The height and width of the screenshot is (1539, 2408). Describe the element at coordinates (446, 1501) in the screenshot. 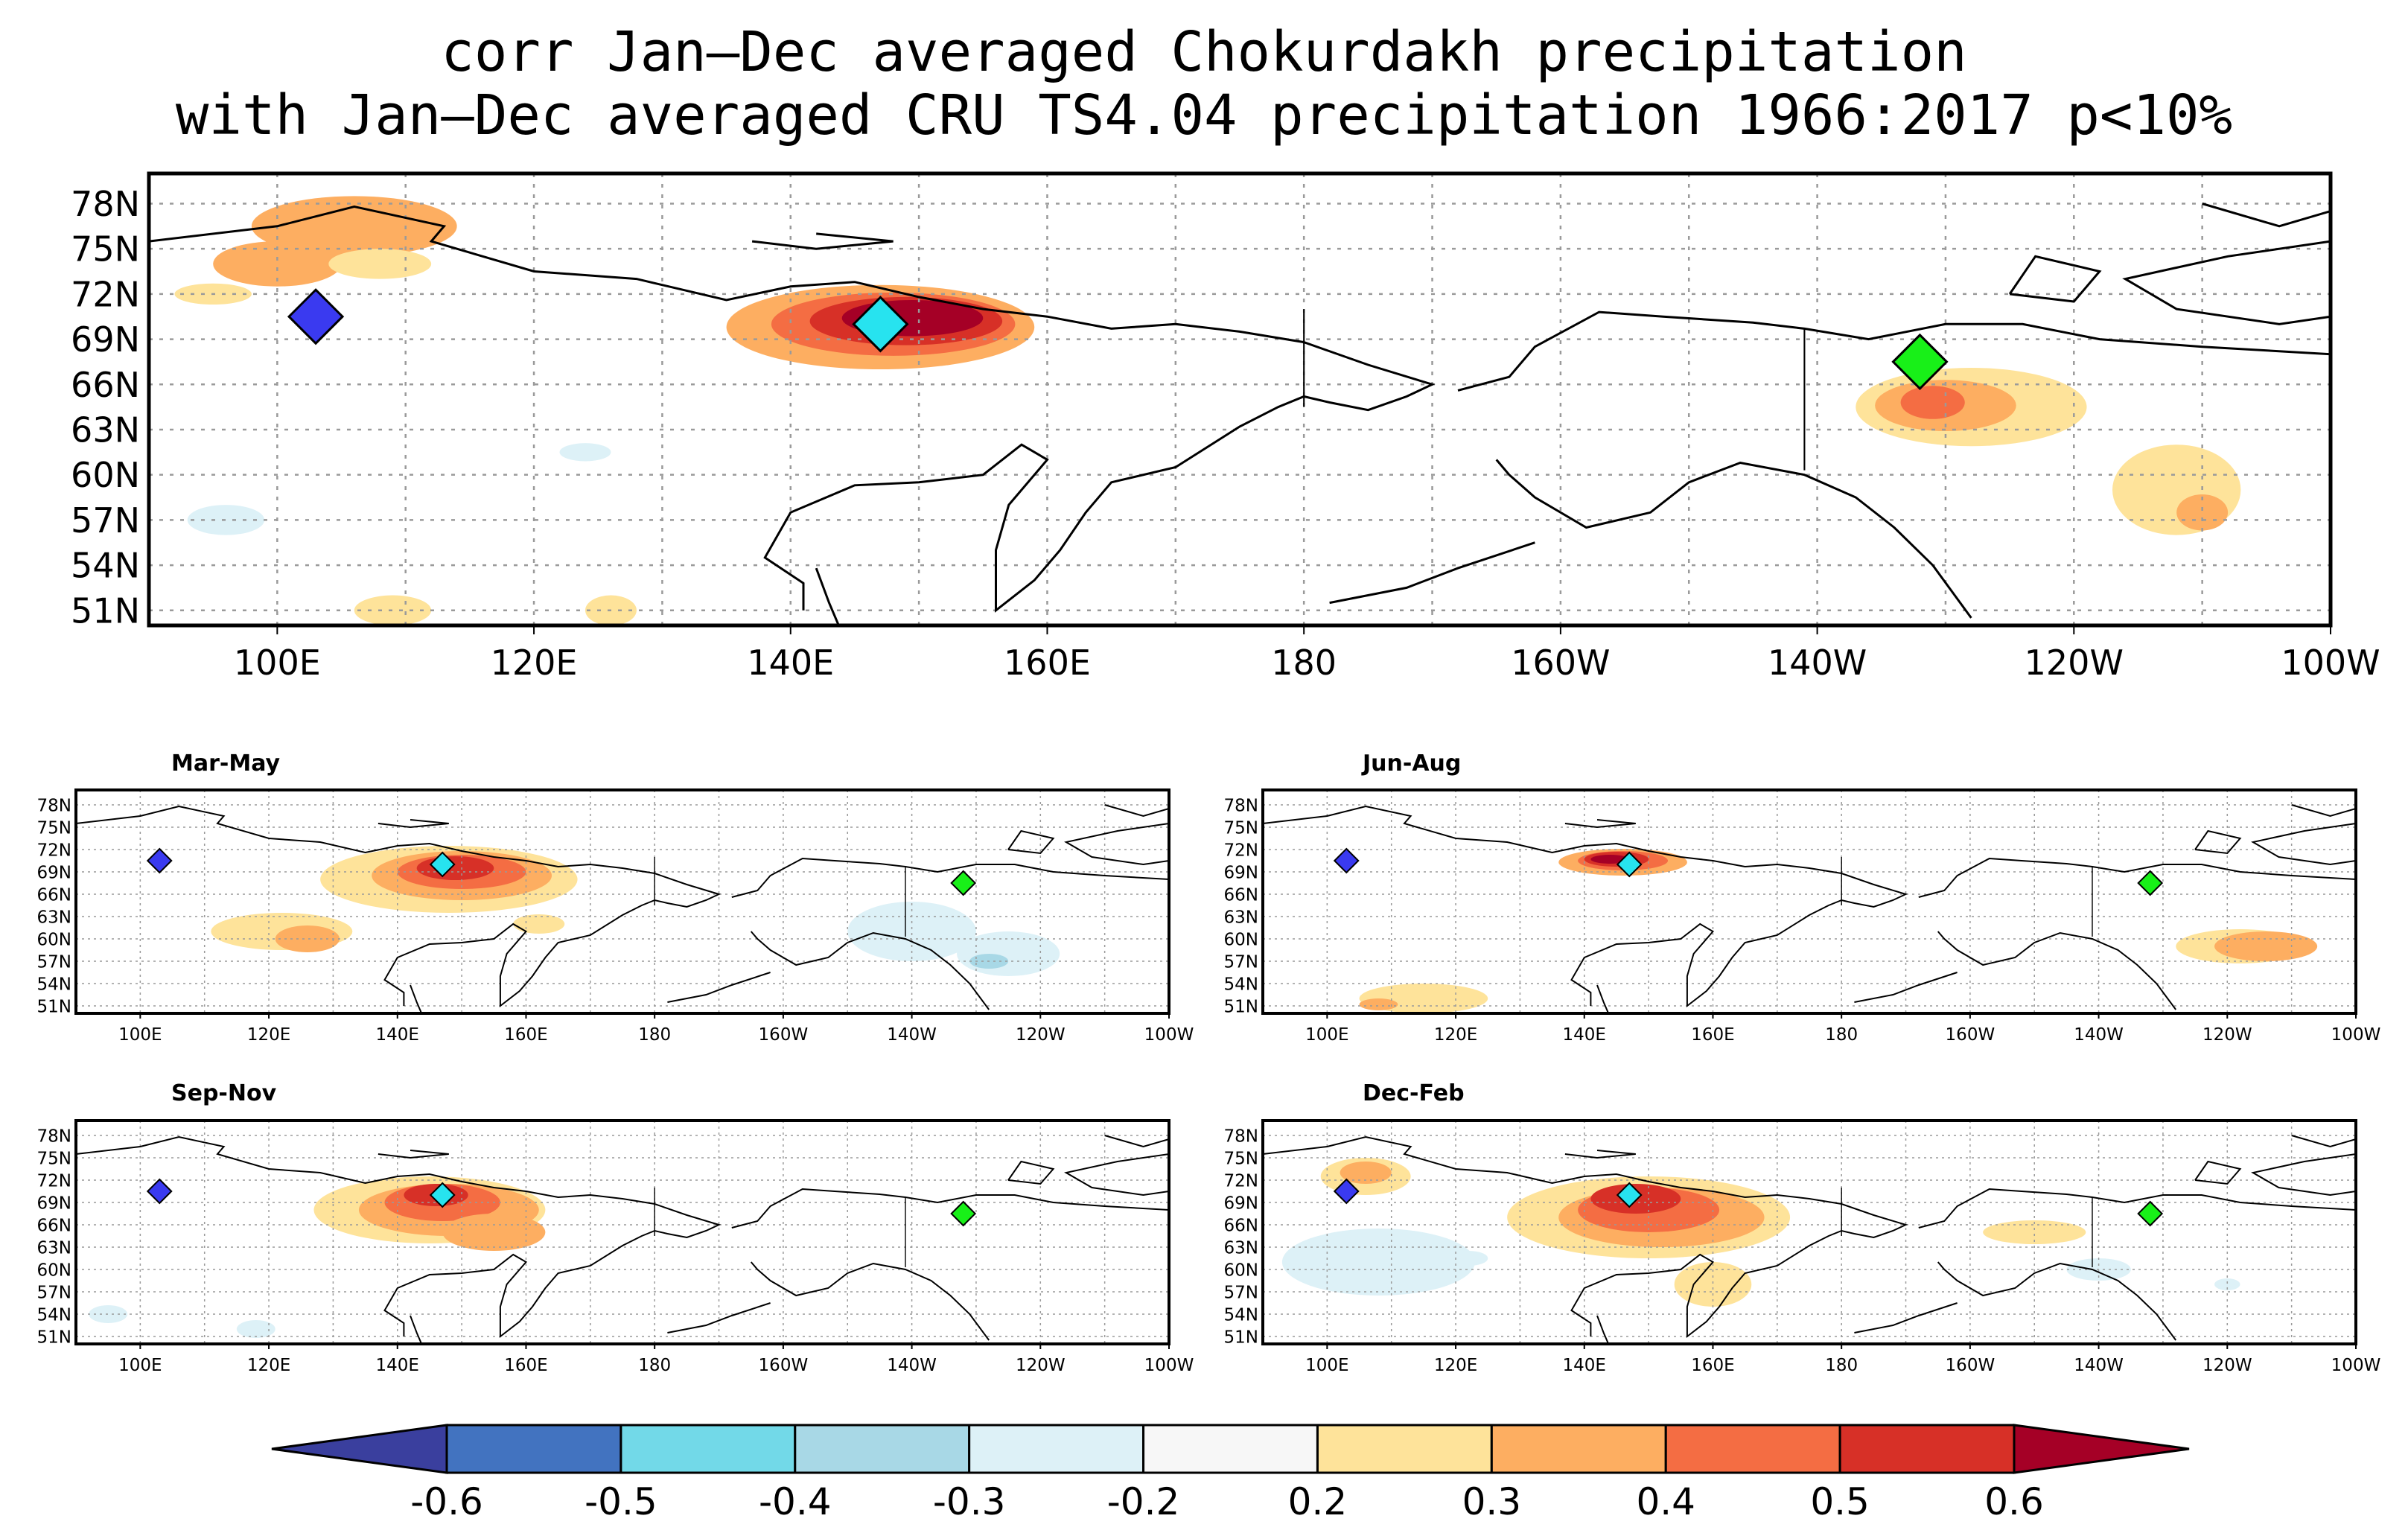

I see `colorbar-label: -0.6` at that location.